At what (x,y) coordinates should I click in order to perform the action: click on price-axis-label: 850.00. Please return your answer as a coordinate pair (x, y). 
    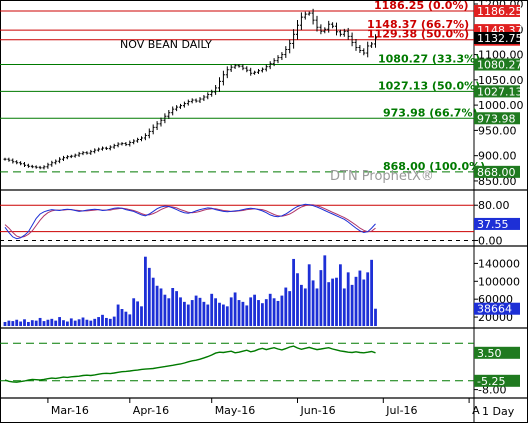
    Looking at the image, I should click on (497, 181).